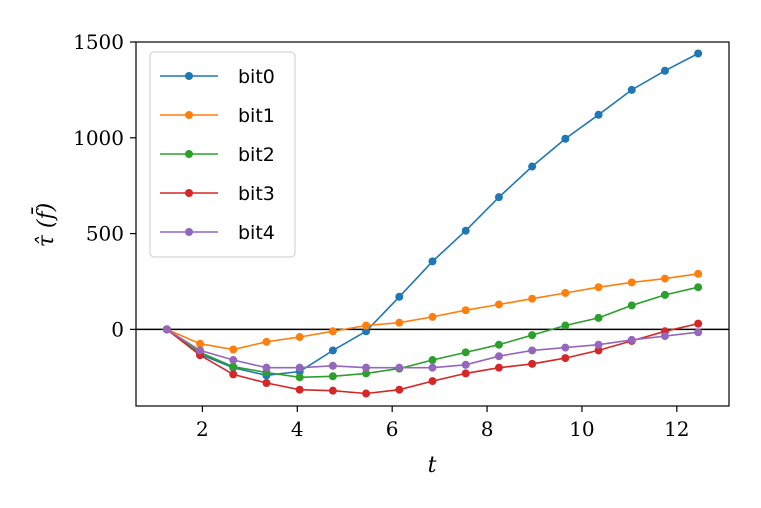  I want to click on legend-item-bit0: bit0, so click(217, 77).